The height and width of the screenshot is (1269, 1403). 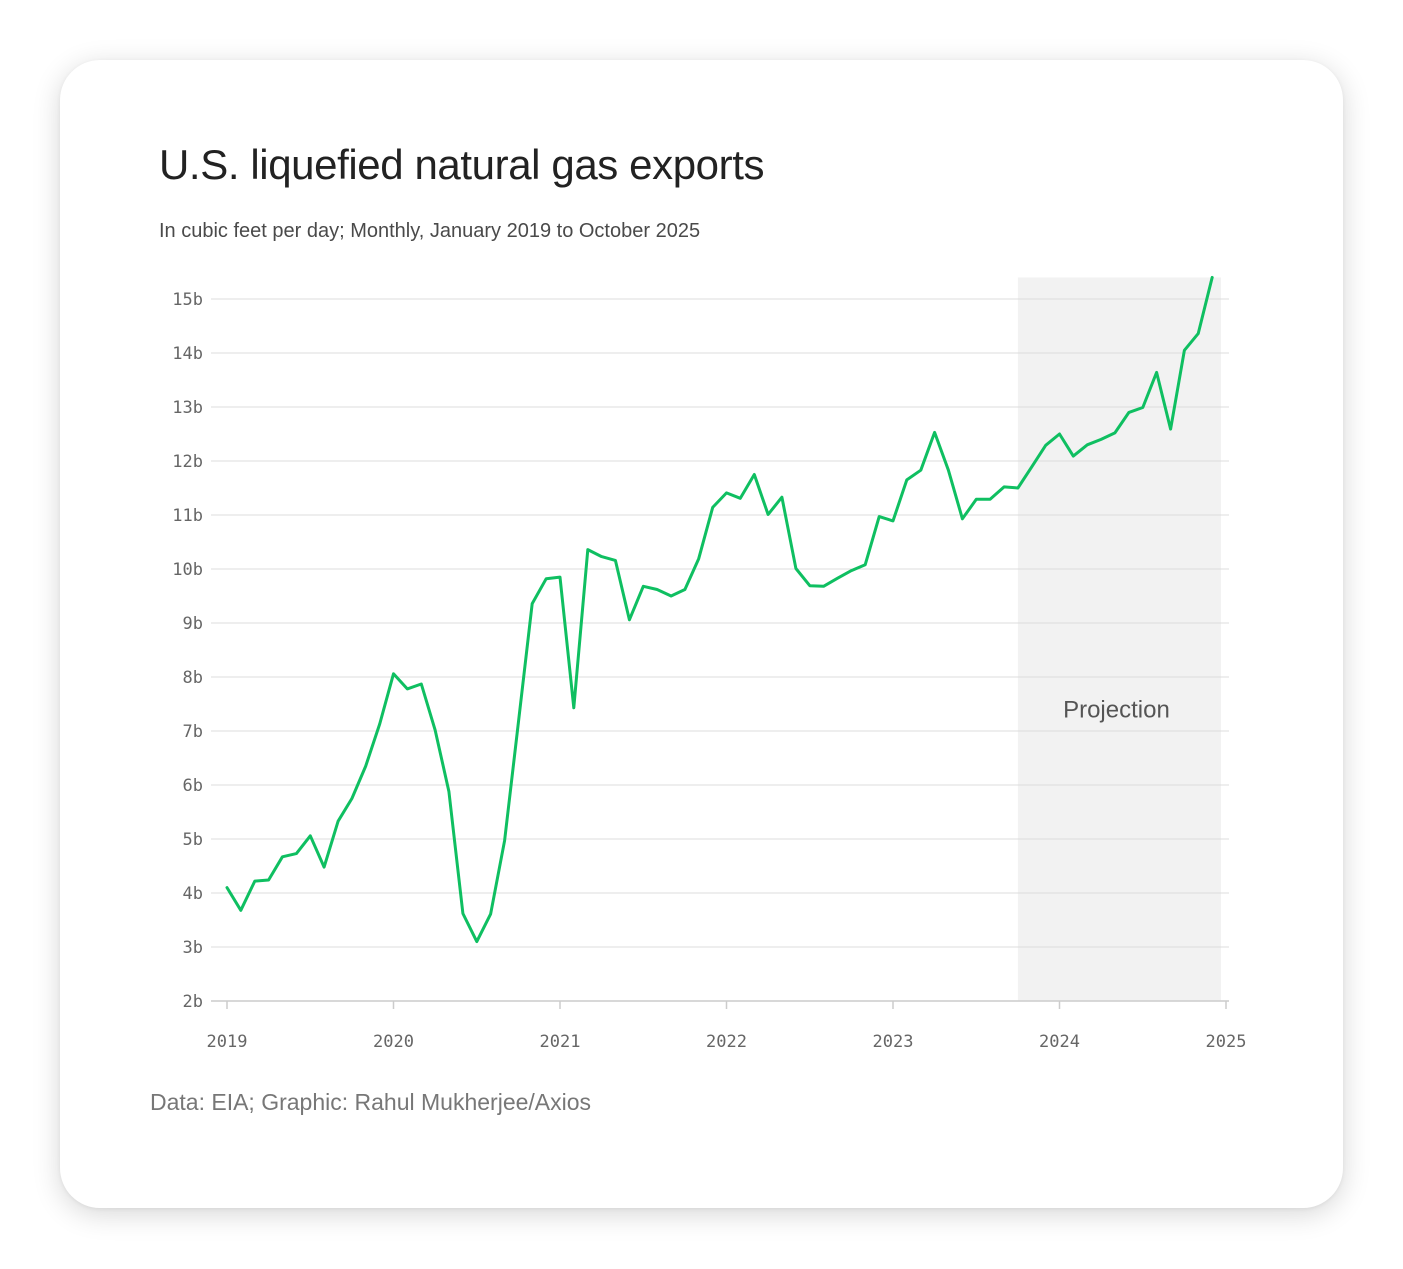 I want to click on x-axis: 2019 2020 2021 2022 2023 2024 2025, so click(x=727, y=1026).